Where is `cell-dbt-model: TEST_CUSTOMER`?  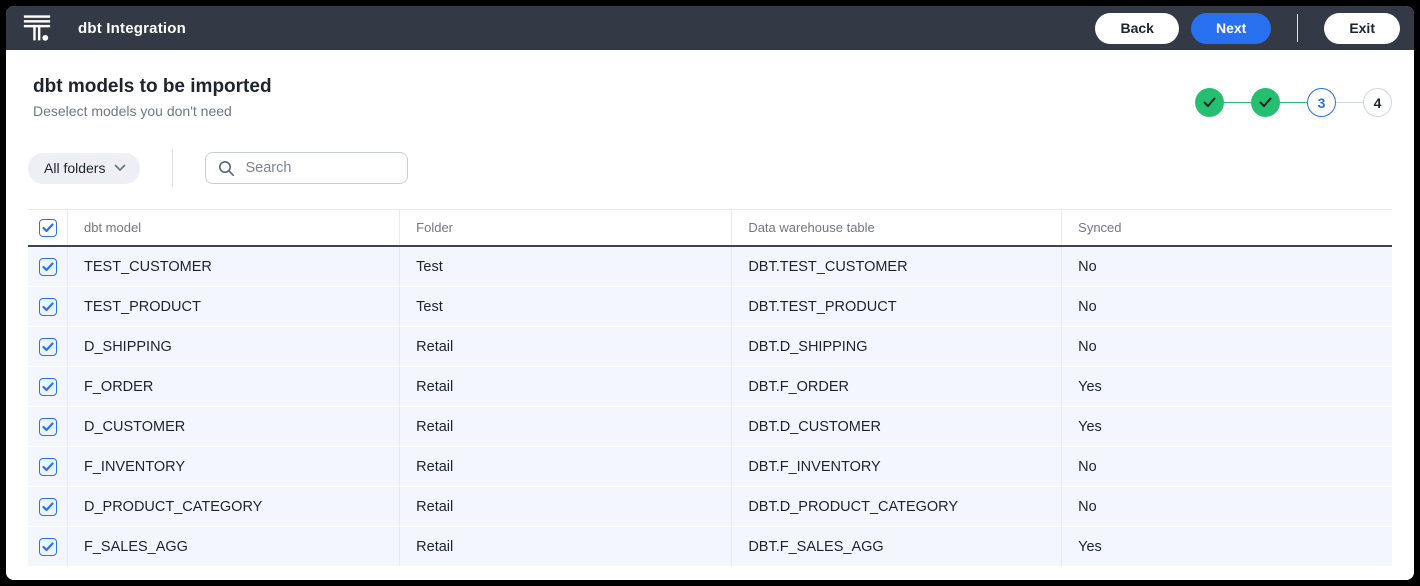 cell-dbt-model: TEST_CUSTOMER is located at coordinates (234, 266).